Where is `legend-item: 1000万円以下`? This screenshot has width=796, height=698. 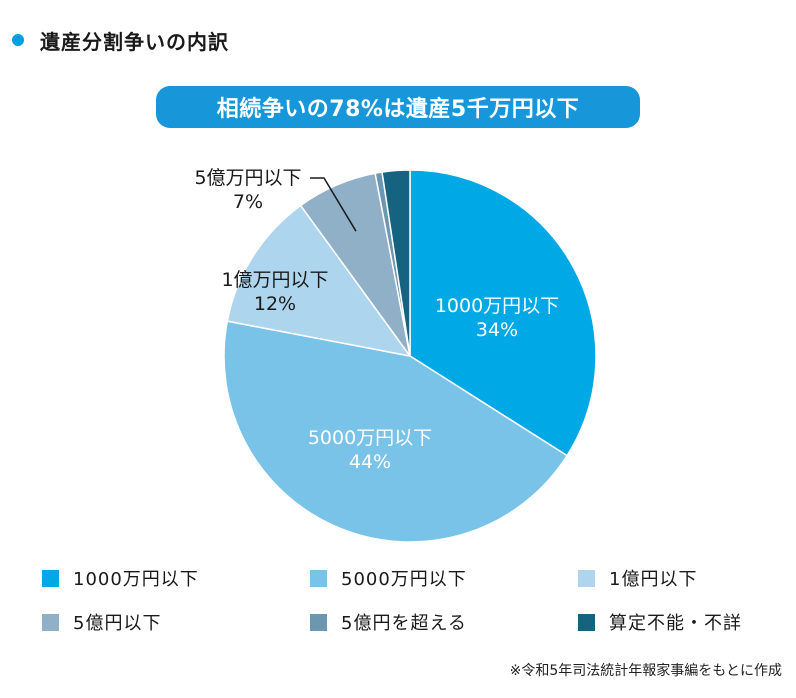 legend-item: 1000万円以下 is located at coordinates (176, 578).